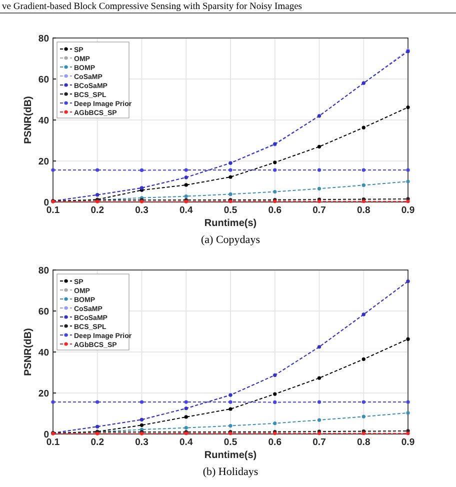  What do you see at coordinates (230, 472) in the screenshot?
I see `text: (b) Holidays` at bounding box center [230, 472].